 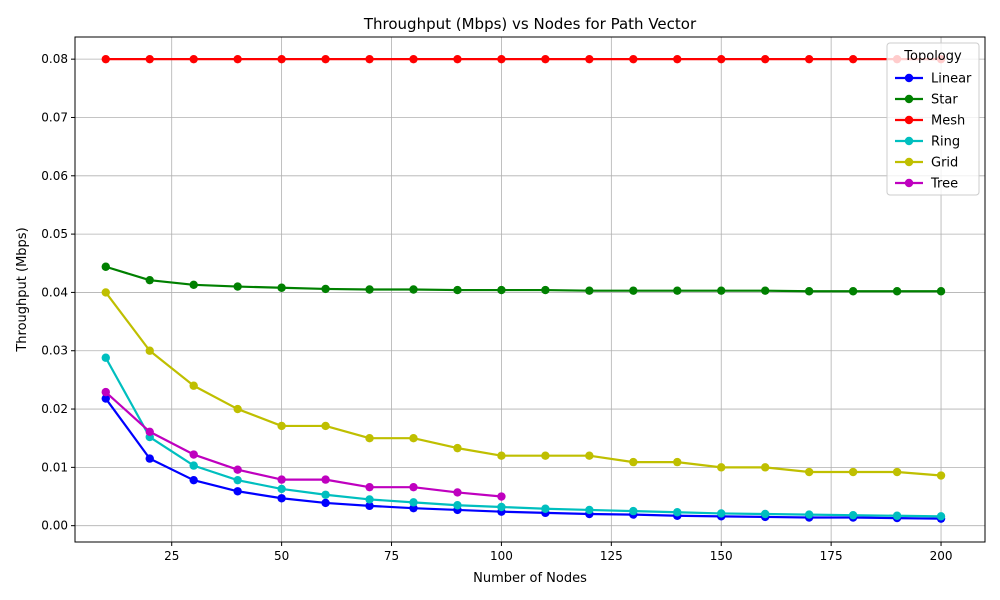 What do you see at coordinates (927, 142) in the screenshot?
I see `legend-item-ring: Ring` at bounding box center [927, 142].